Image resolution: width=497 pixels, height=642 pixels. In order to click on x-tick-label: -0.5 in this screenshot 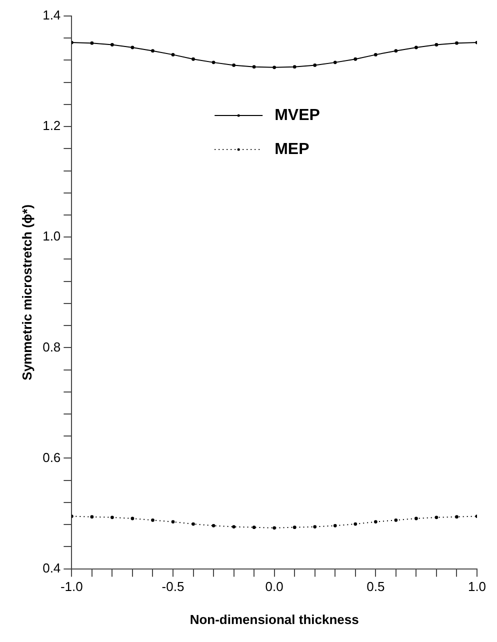, I will do `click(173, 586)`.